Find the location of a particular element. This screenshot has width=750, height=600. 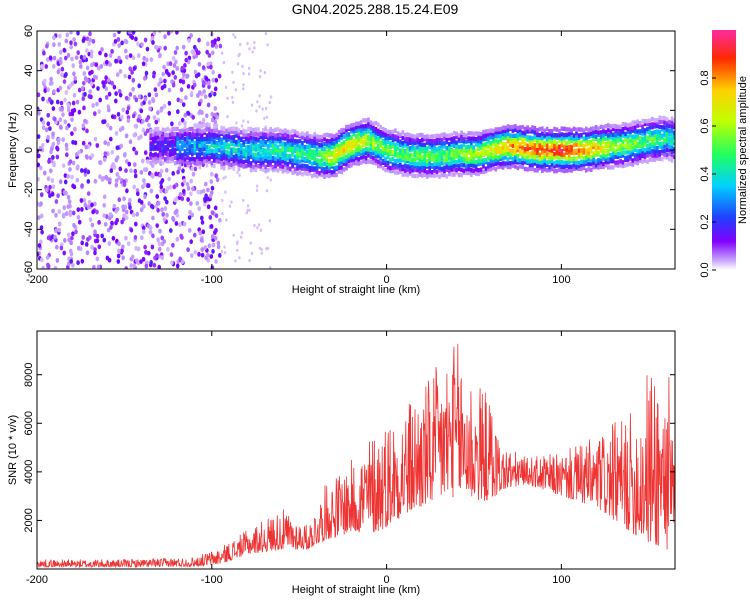

snr-x-tick-label: -100 is located at coordinates (212, 580).